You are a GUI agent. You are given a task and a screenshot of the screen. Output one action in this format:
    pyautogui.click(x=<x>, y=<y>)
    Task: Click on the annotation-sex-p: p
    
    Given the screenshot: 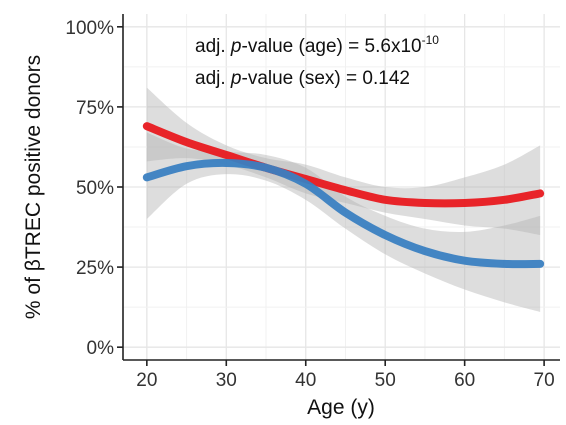 What is the action you would take?
    pyautogui.click(x=236, y=78)
    